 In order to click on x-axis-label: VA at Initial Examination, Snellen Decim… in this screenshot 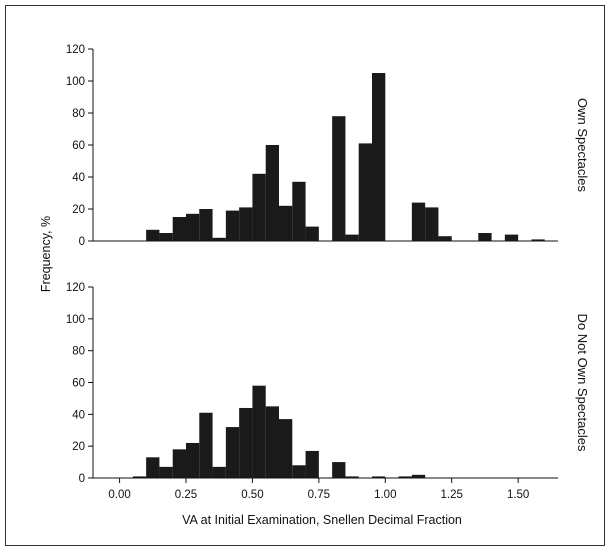, I will do `click(322, 520)`.